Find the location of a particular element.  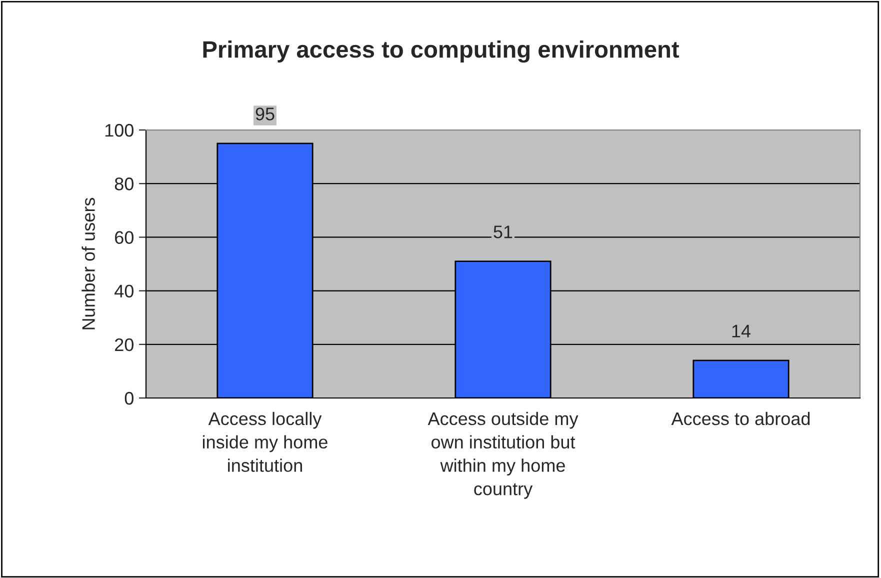

y-axis-title: Number of users is located at coordinates (88, 264).